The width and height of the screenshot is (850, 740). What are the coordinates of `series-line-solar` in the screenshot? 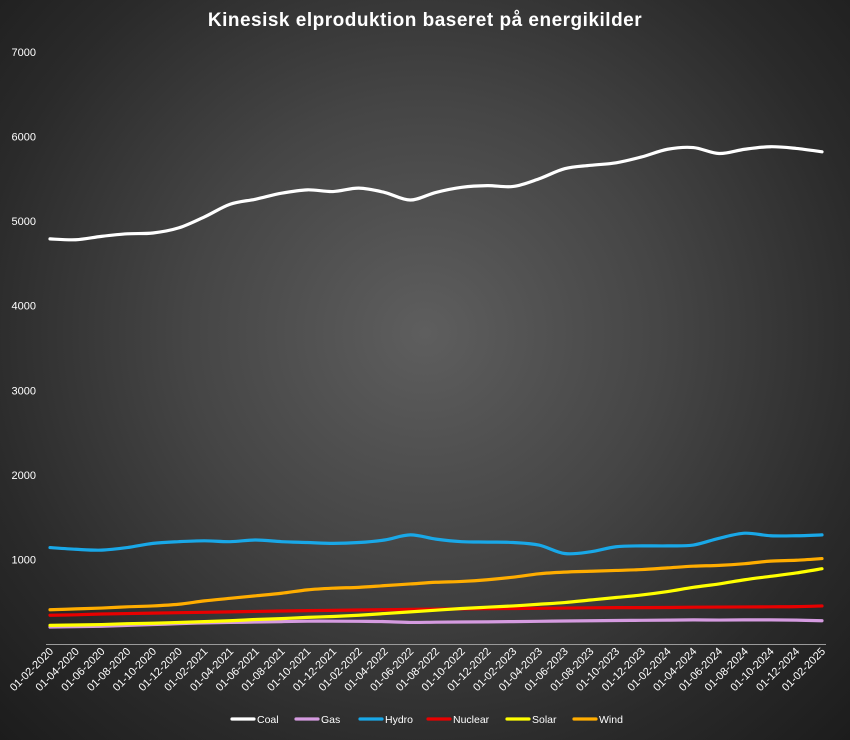 It's located at (436, 597).